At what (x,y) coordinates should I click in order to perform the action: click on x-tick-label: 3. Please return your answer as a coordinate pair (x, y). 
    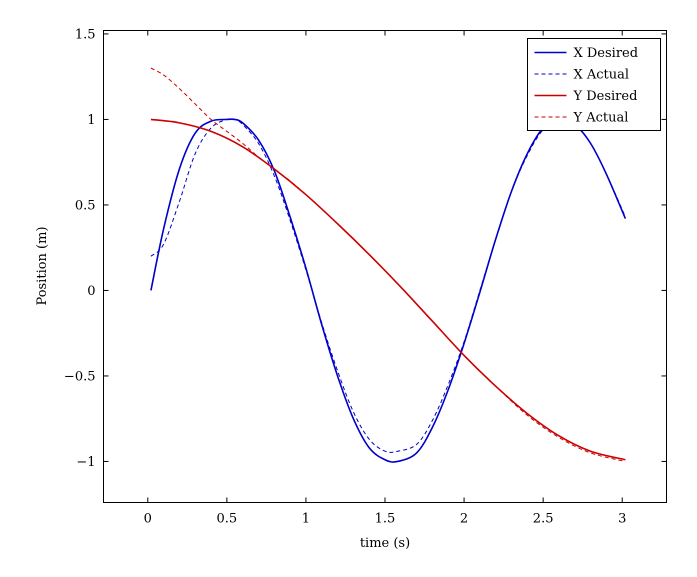
    Looking at the image, I should click on (622, 519).